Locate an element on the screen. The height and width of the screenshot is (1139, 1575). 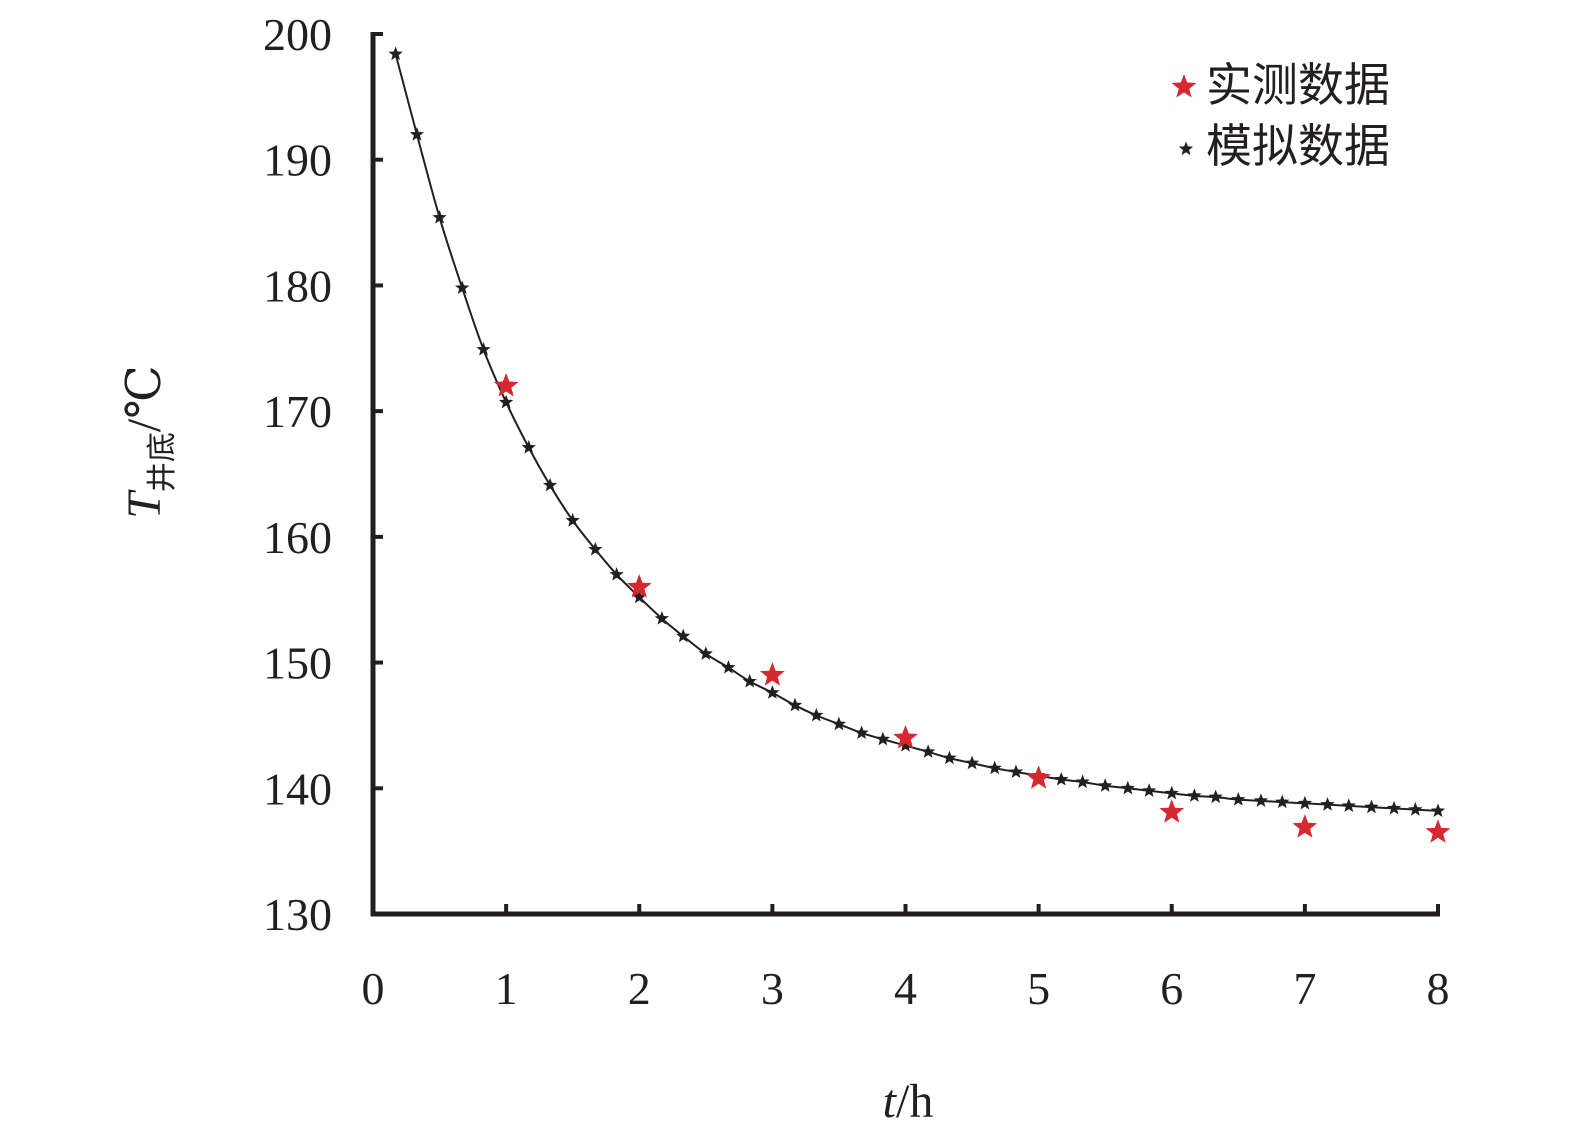
legend-item-simulated: 模拟数据 is located at coordinates (1284, 146).